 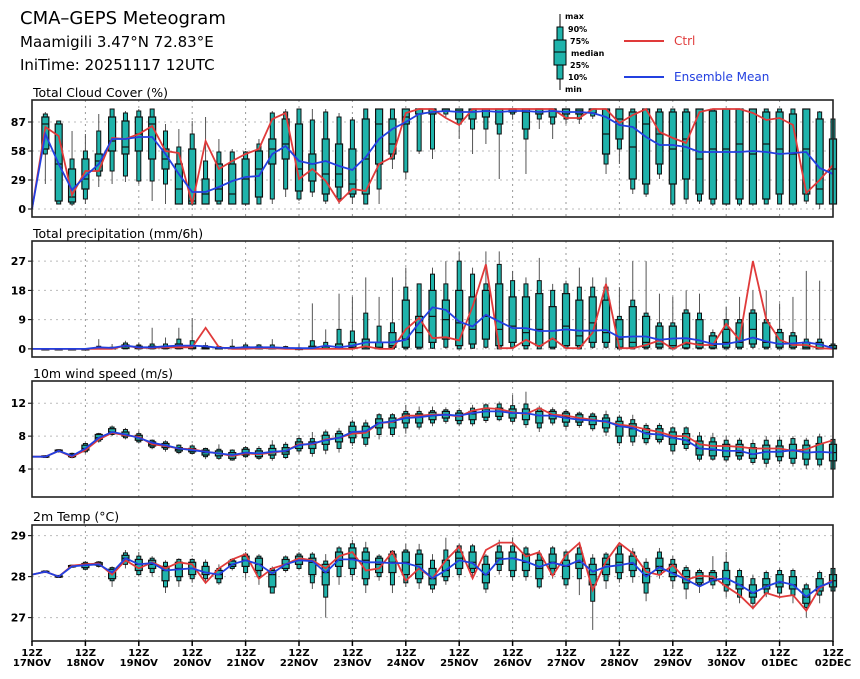 What do you see at coordinates (779, 663) in the screenshot?
I see `x-tick-date-label: 01DEC` at bounding box center [779, 663].